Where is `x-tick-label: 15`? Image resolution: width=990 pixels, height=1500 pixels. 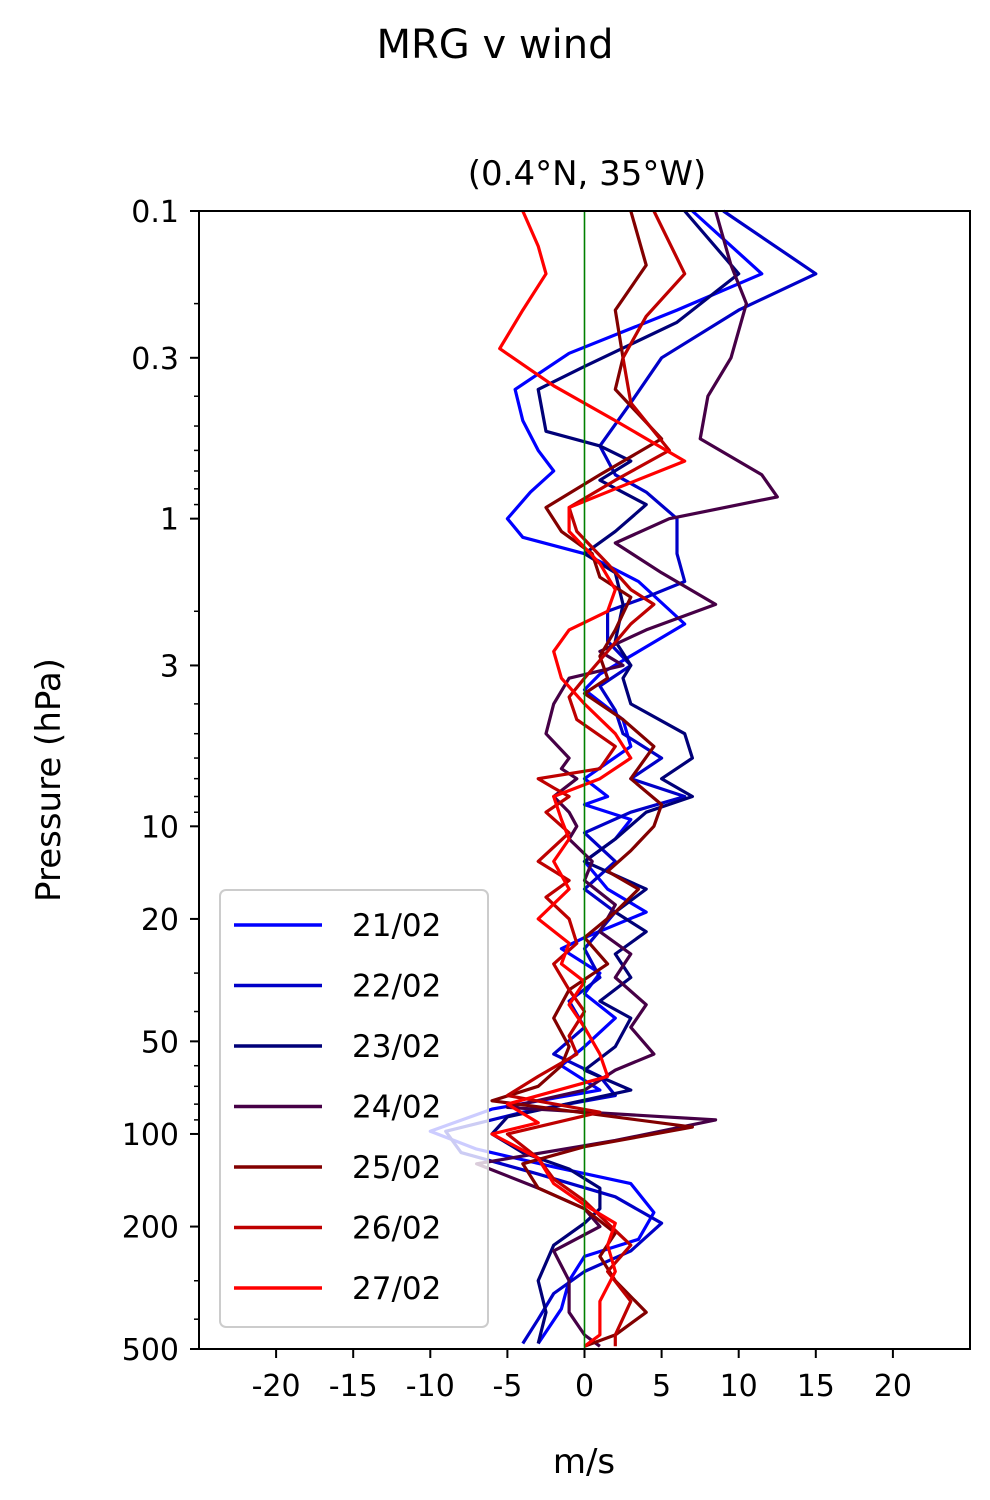
x-tick-label: 15 is located at coordinates (816, 1386).